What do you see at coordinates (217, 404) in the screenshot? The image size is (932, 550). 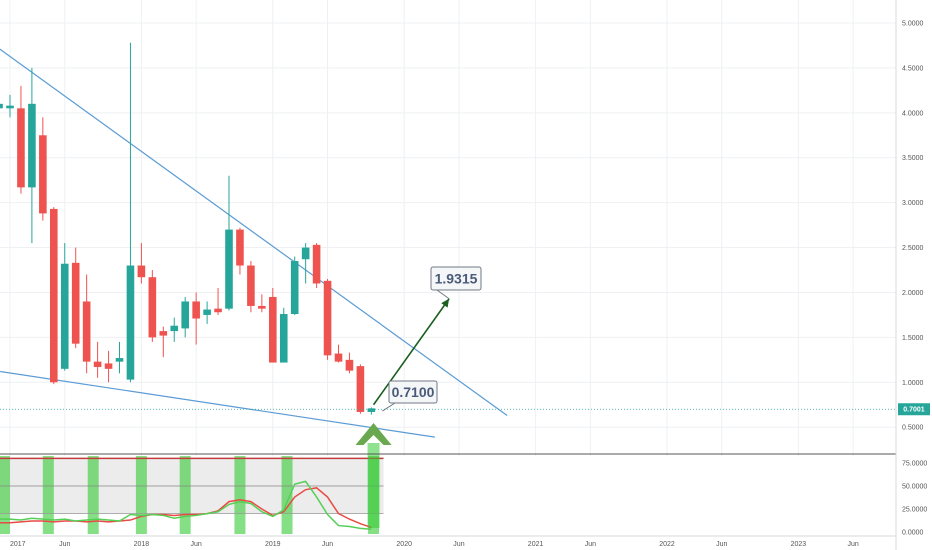 I see `trendline-lower` at bounding box center [217, 404].